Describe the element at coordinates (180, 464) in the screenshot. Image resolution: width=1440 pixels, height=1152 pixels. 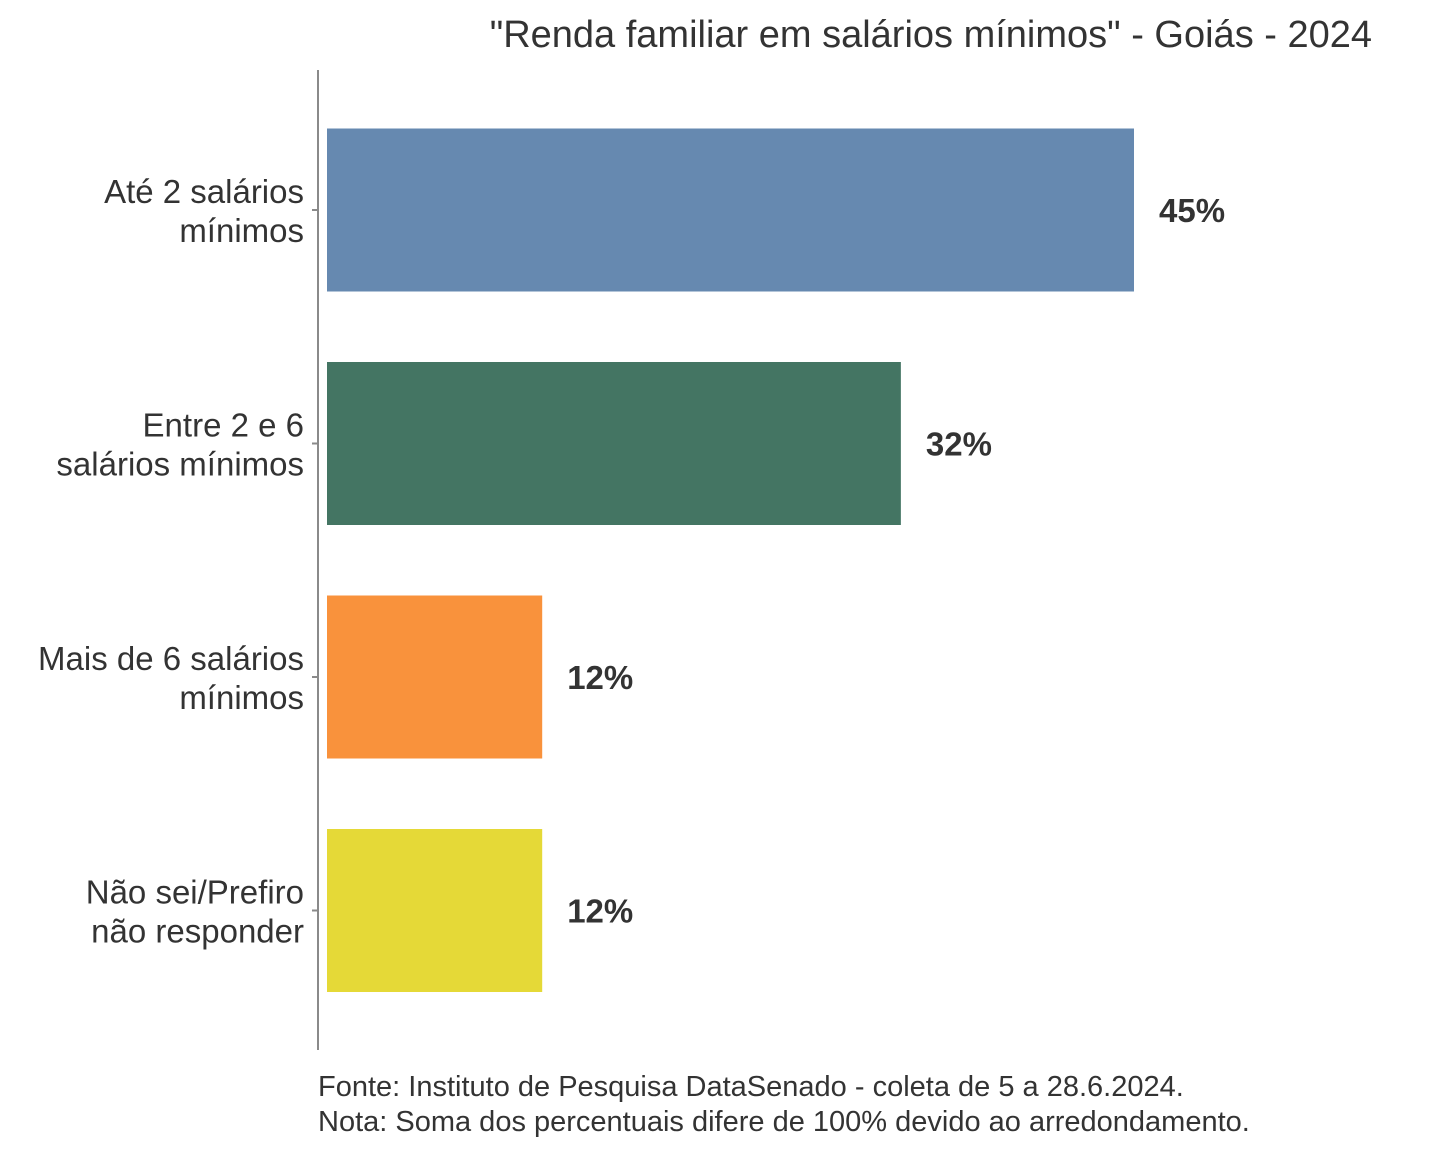
I see `category-label-line: salários mínimos` at that location.